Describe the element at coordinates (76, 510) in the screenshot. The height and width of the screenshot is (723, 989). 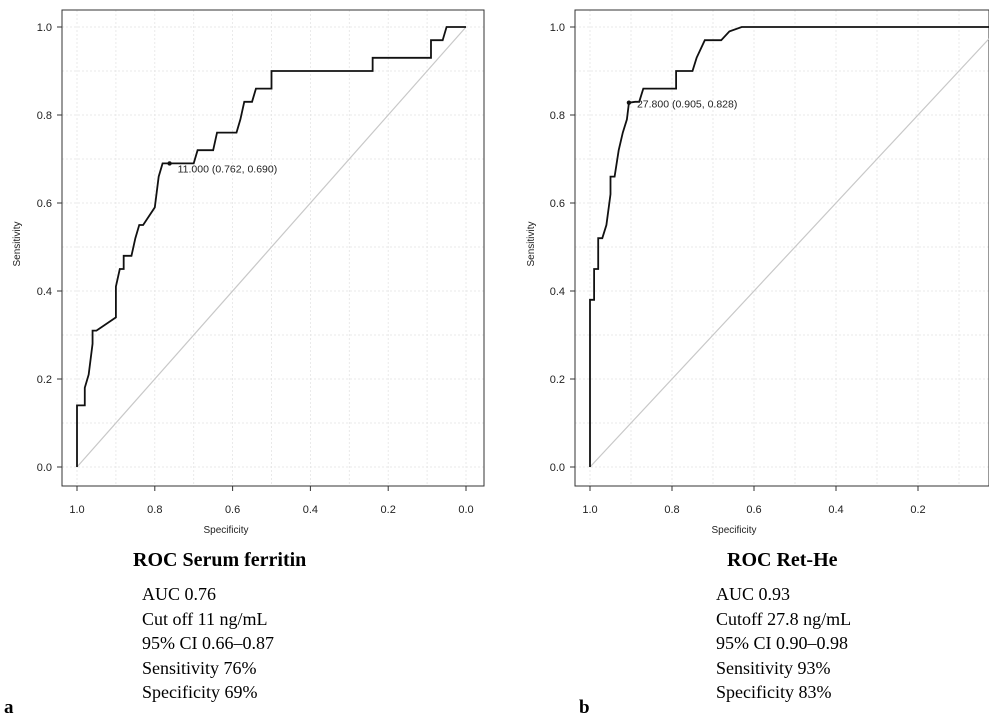
I see `panel-a-x-tick-label: 1.0` at that location.